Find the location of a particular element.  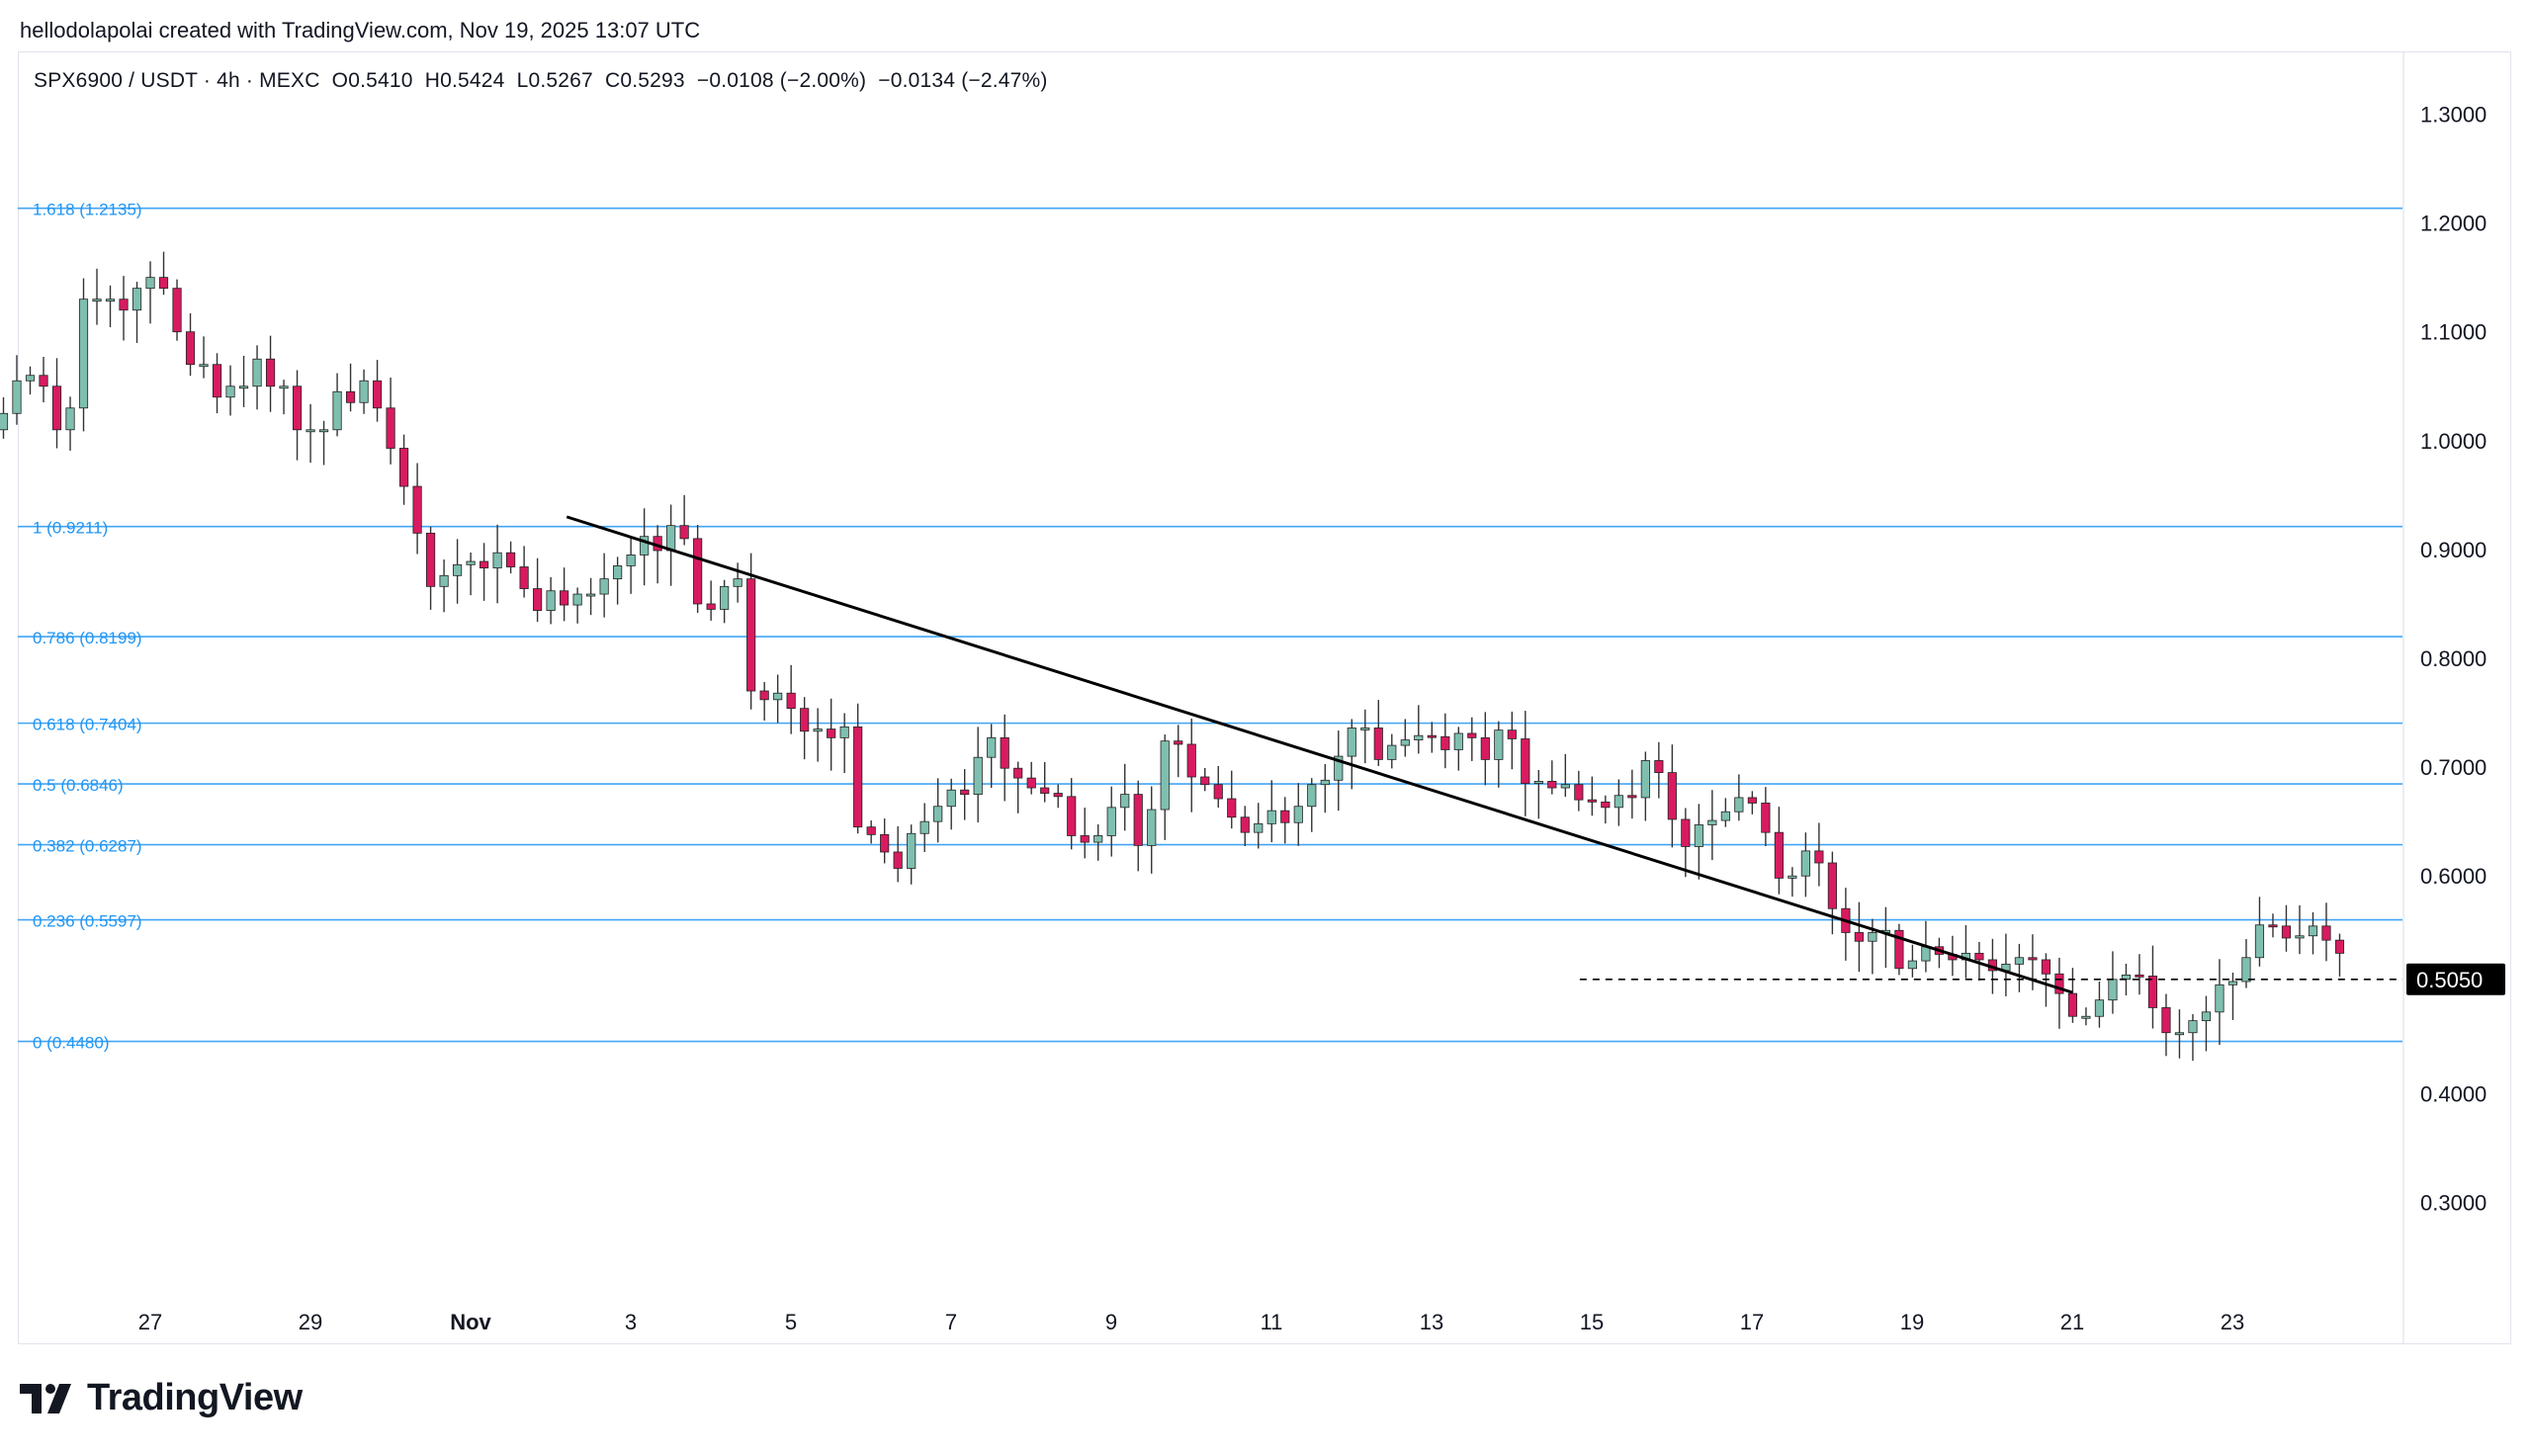

legend-low: L0.5267 is located at coordinates (555, 80).